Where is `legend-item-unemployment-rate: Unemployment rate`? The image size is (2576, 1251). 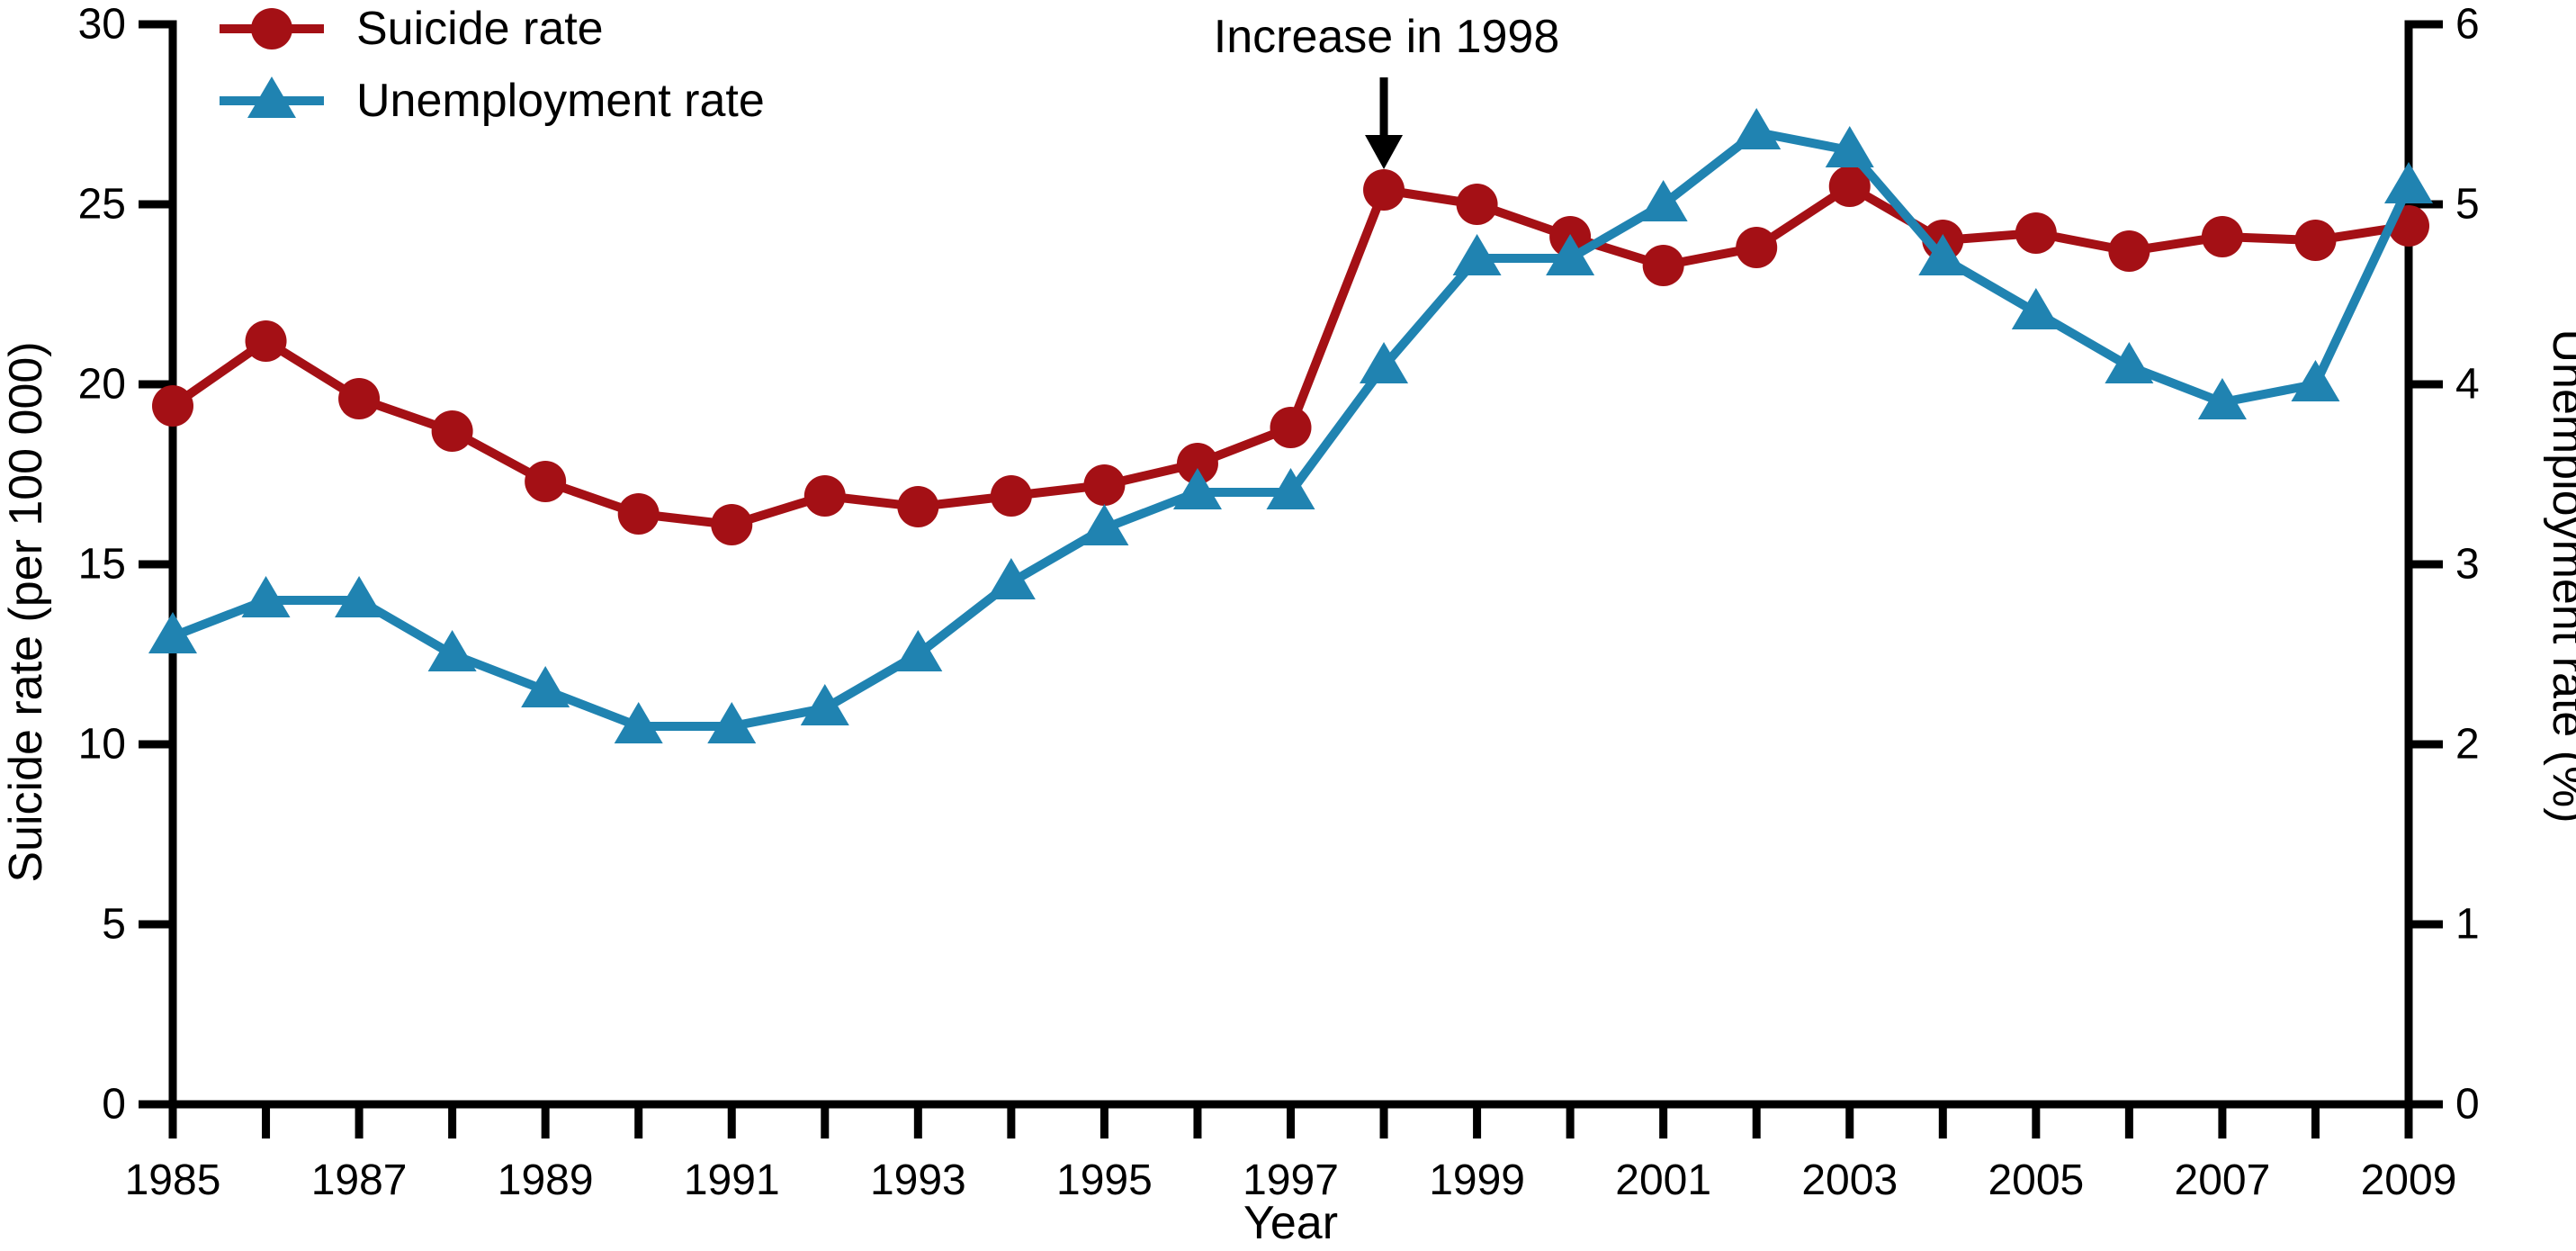 legend-item-unemployment-rate: Unemployment rate is located at coordinates (493, 101).